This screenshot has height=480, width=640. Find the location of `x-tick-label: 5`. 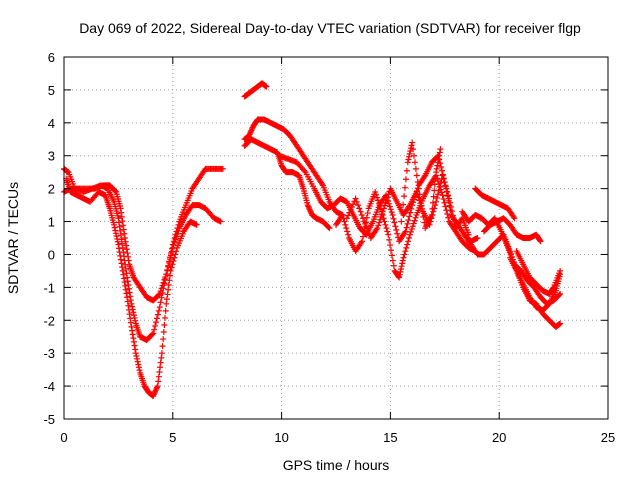

x-tick-label: 5 is located at coordinates (172, 437).